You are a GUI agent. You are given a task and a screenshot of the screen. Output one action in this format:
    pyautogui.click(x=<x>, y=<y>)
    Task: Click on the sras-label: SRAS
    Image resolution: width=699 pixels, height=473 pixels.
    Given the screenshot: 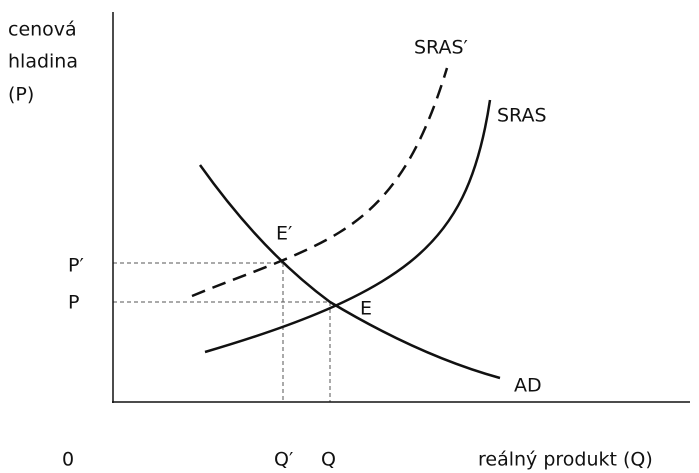 What is the action you would take?
    pyautogui.click(x=522, y=116)
    